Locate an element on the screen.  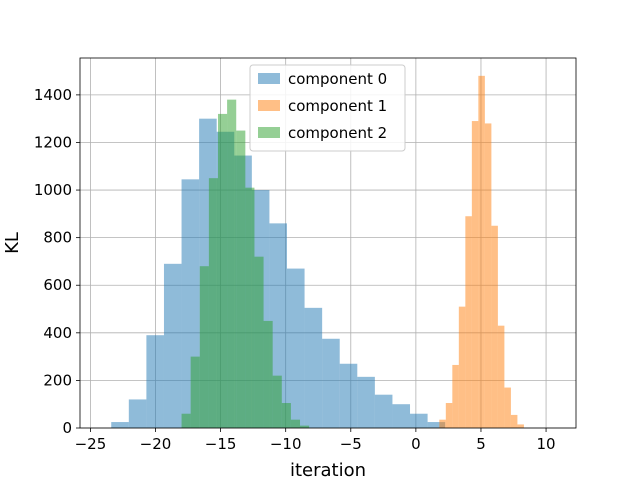
legend: component 0 component 1 component 2 is located at coordinates (327, 108).